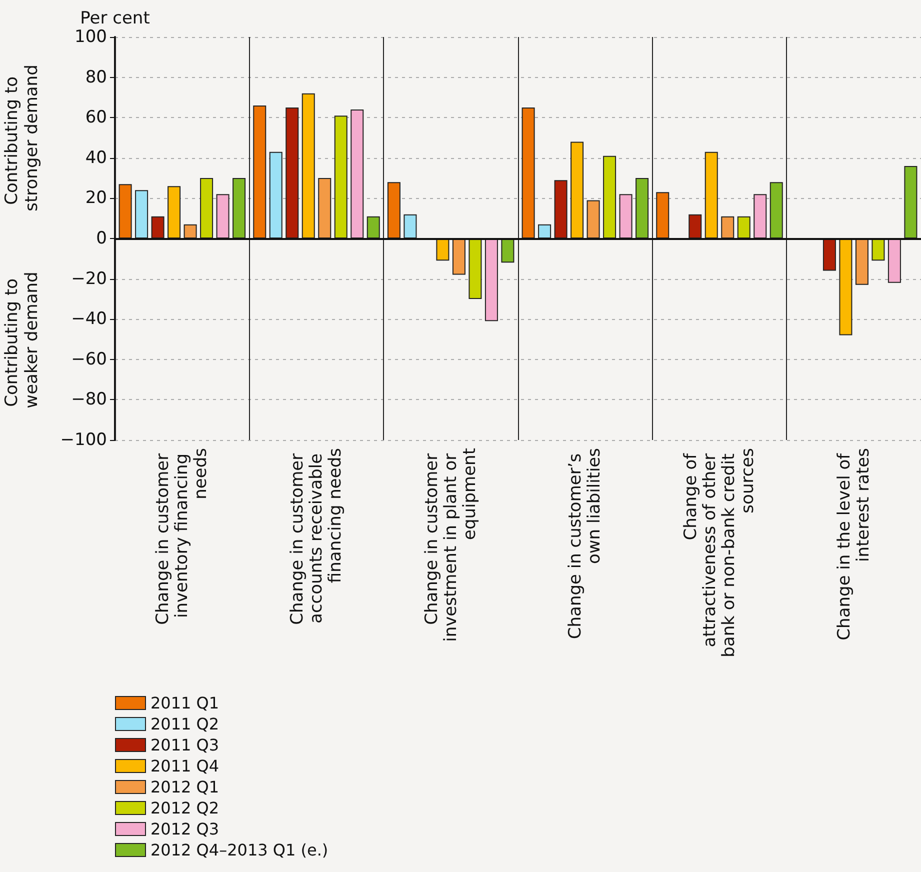  I want to click on y-tick-label: −40, so click(89, 319).